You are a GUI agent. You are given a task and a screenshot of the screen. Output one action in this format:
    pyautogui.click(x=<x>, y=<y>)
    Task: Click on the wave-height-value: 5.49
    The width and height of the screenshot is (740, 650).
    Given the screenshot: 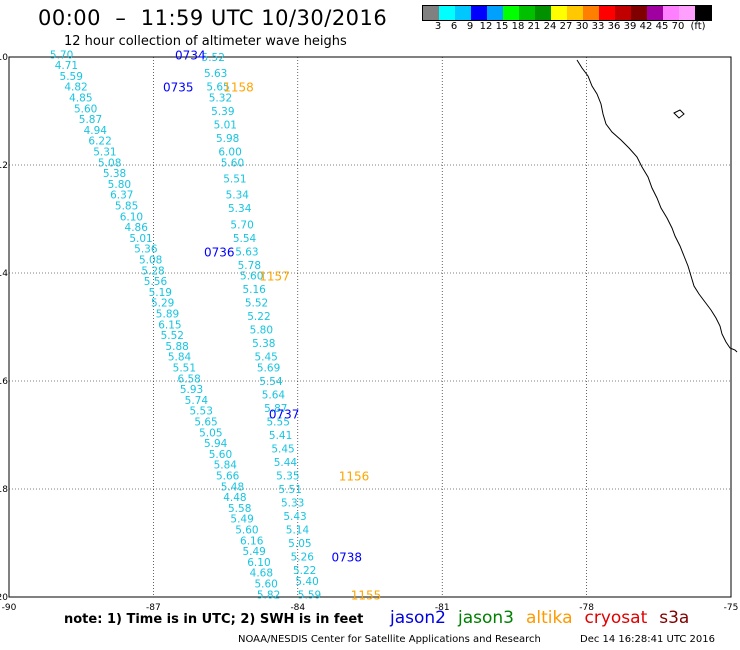 What is the action you would take?
    pyautogui.click(x=253, y=552)
    